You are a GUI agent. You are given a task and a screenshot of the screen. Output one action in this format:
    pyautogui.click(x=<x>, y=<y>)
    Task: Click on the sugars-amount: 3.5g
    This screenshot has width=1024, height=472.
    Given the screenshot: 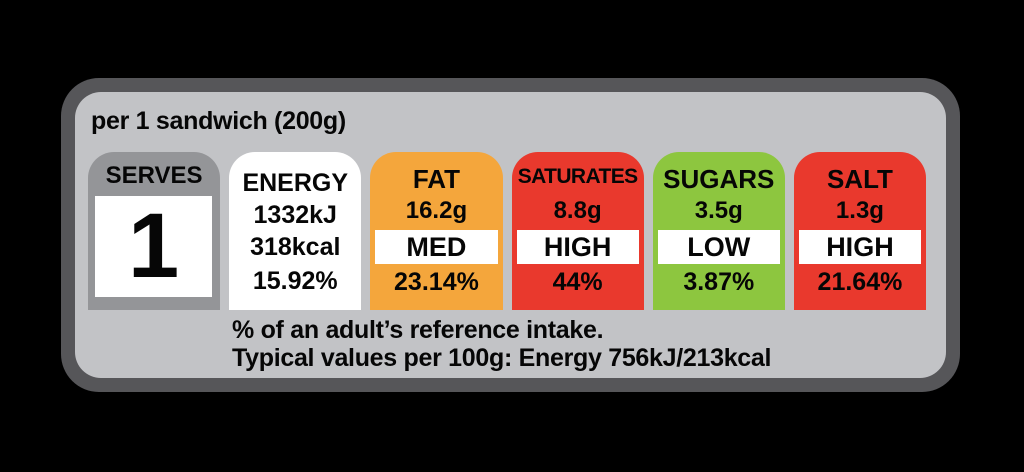 What is the action you would take?
    pyautogui.click(x=718, y=210)
    